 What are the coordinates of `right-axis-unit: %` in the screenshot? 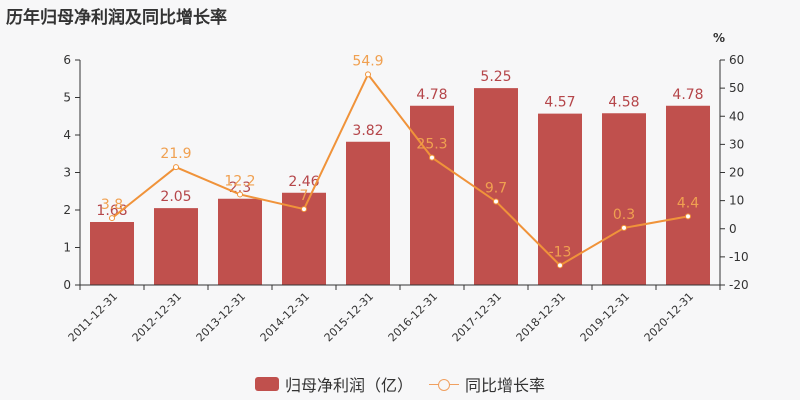 It's located at (719, 38).